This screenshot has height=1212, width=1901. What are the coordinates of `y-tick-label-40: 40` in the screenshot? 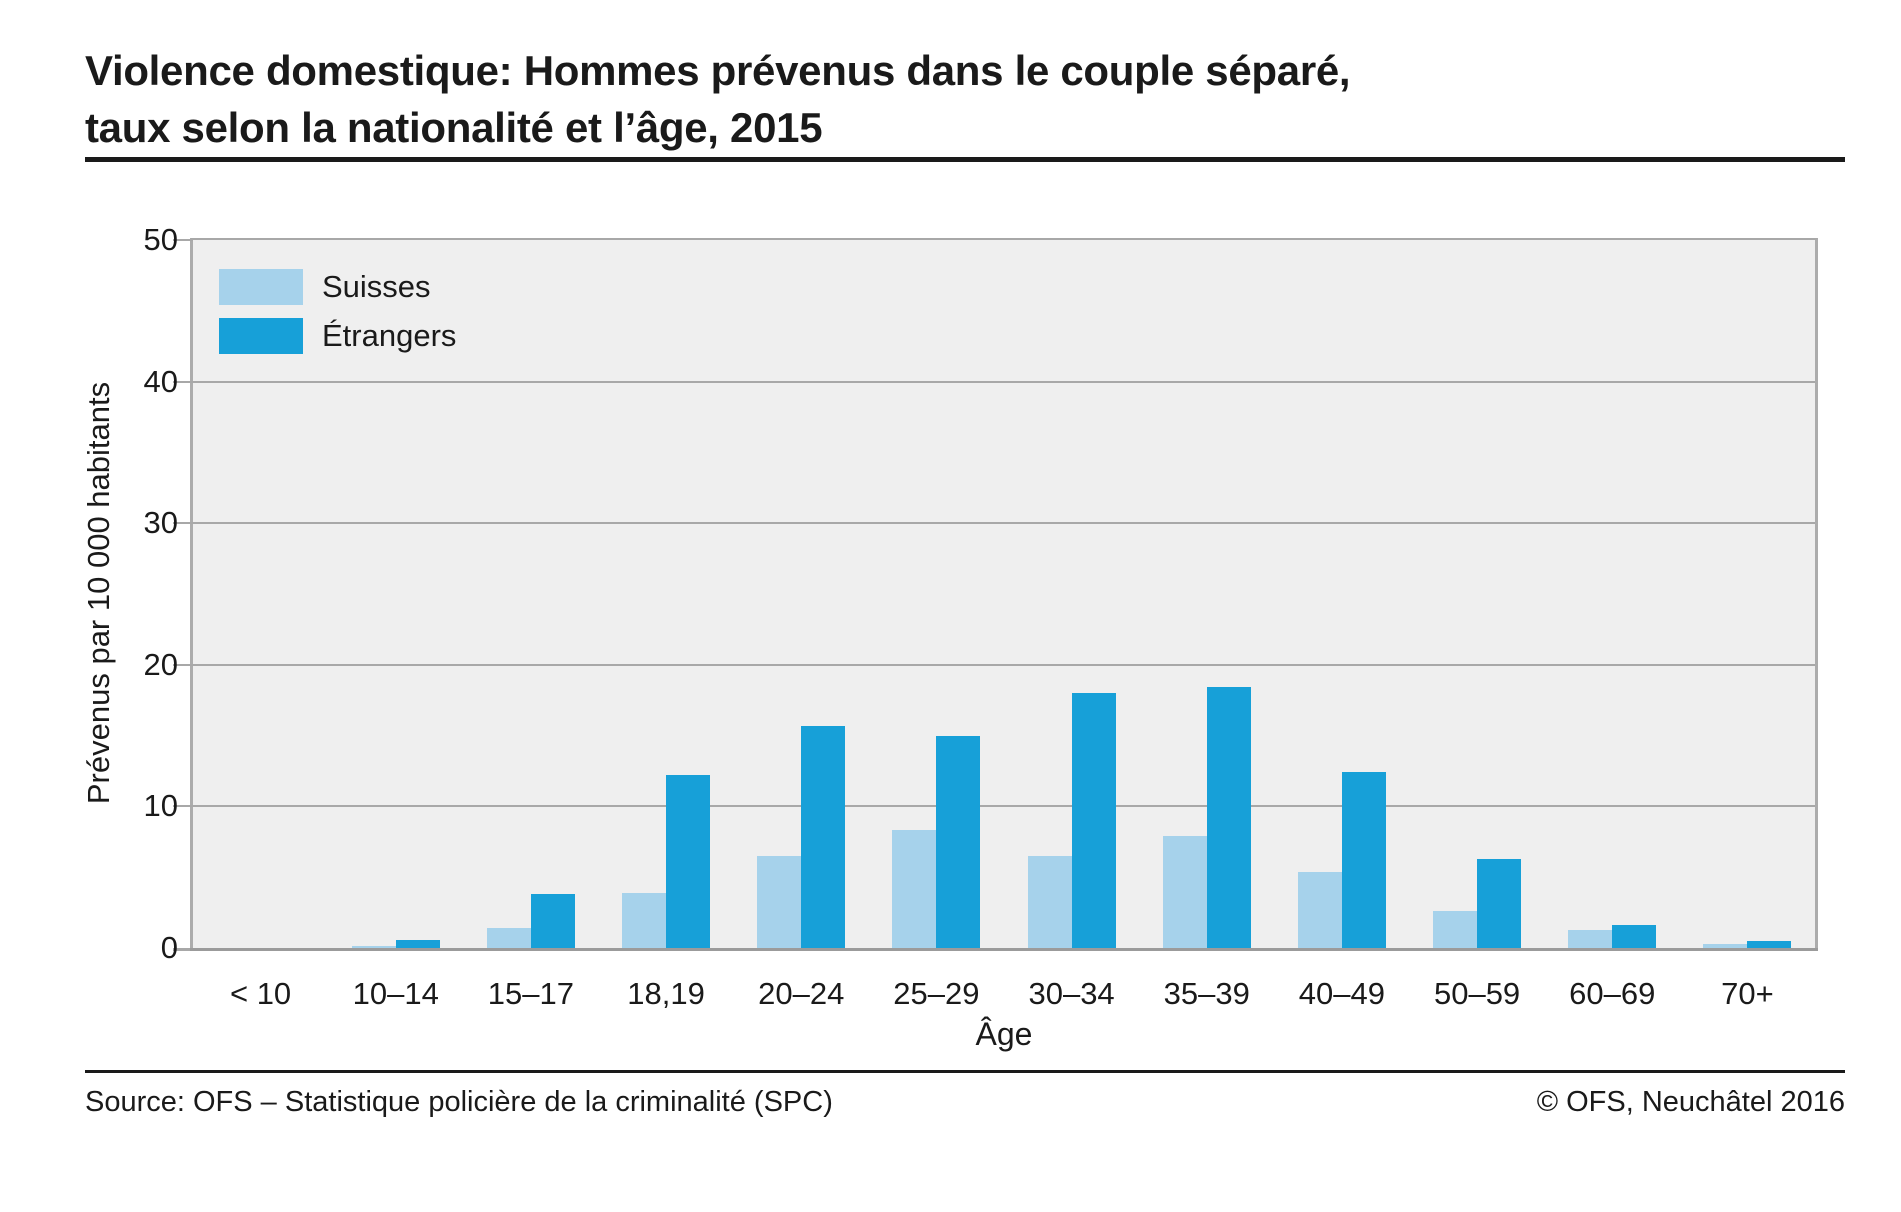 It's located at (160, 381).